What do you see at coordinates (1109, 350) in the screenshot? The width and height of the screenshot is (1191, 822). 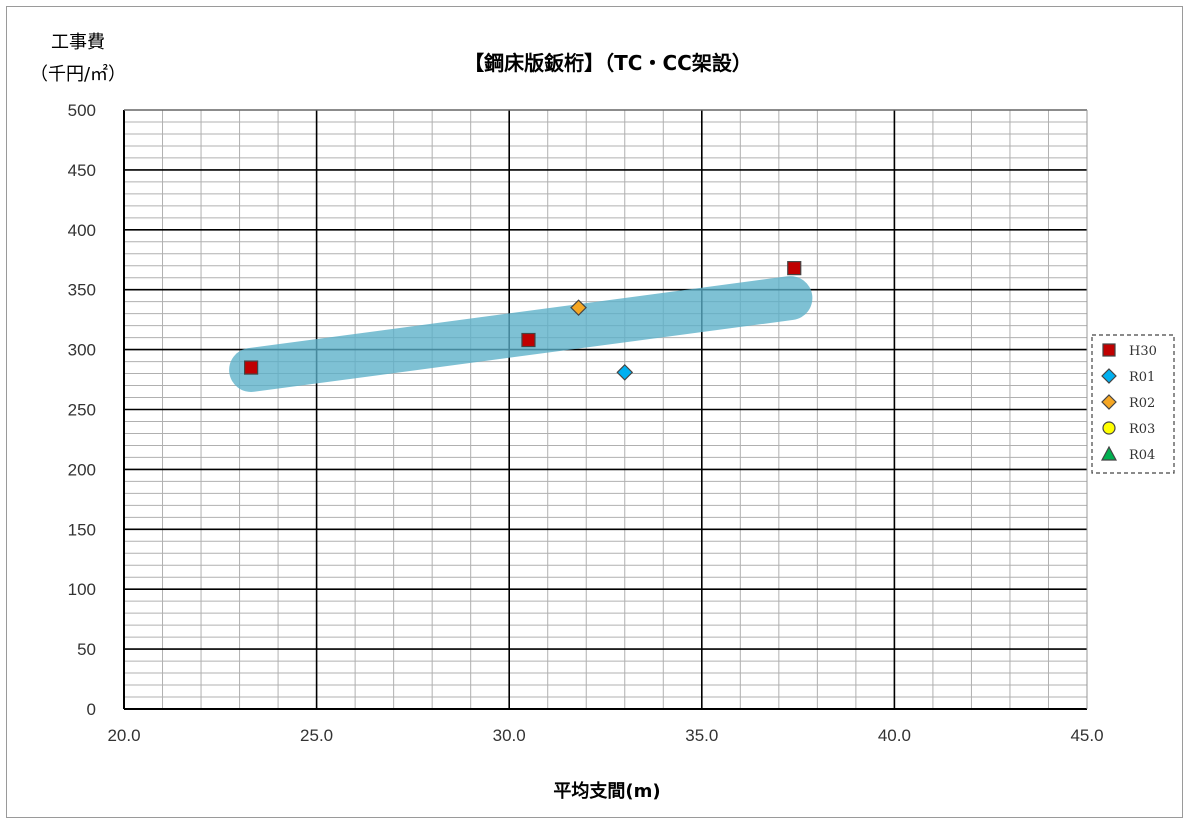 I see `legend-marker-h30` at bounding box center [1109, 350].